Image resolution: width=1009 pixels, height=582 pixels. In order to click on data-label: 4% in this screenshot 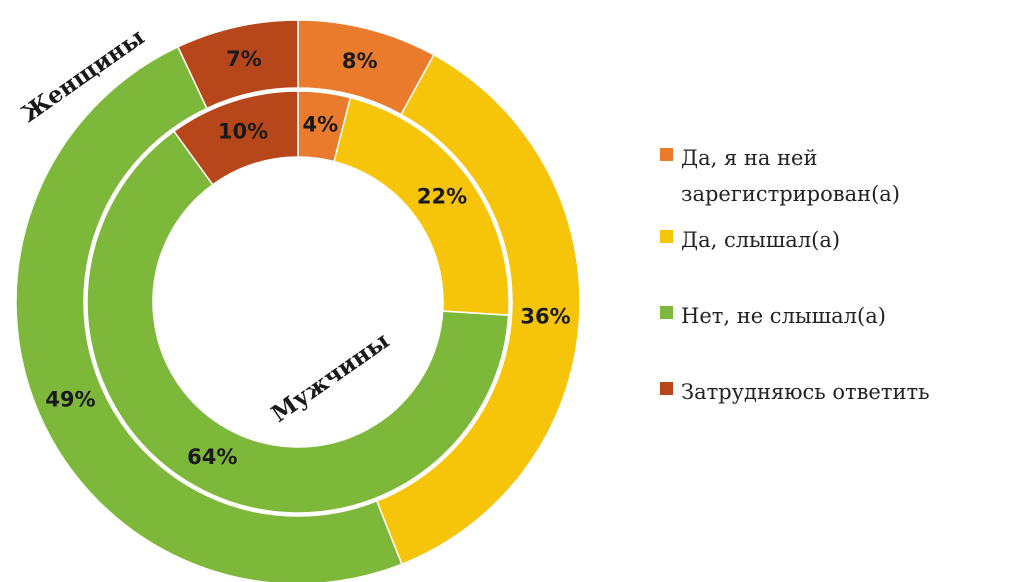, I will do `click(320, 124)`.